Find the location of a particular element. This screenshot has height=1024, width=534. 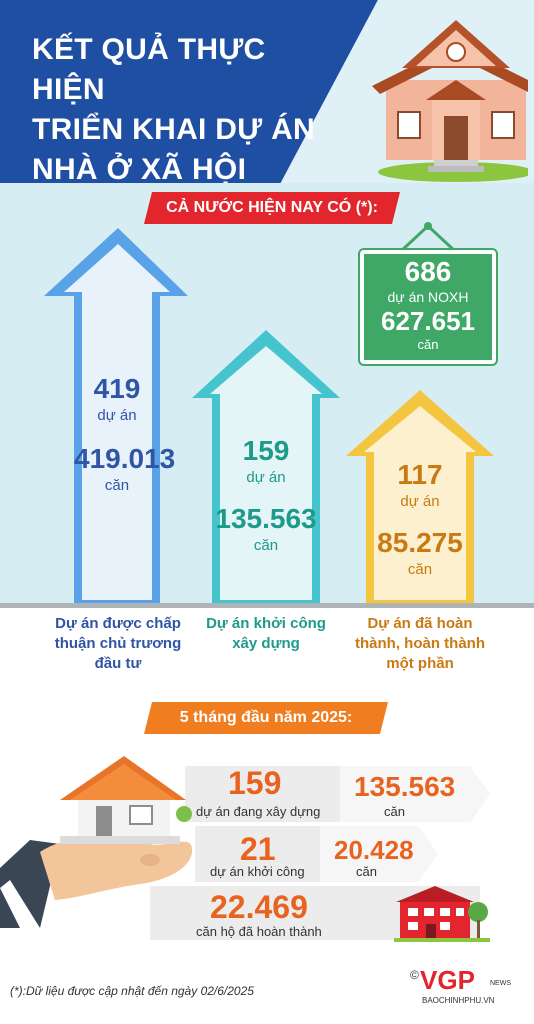

baseline is located at coordinates (267, 605).